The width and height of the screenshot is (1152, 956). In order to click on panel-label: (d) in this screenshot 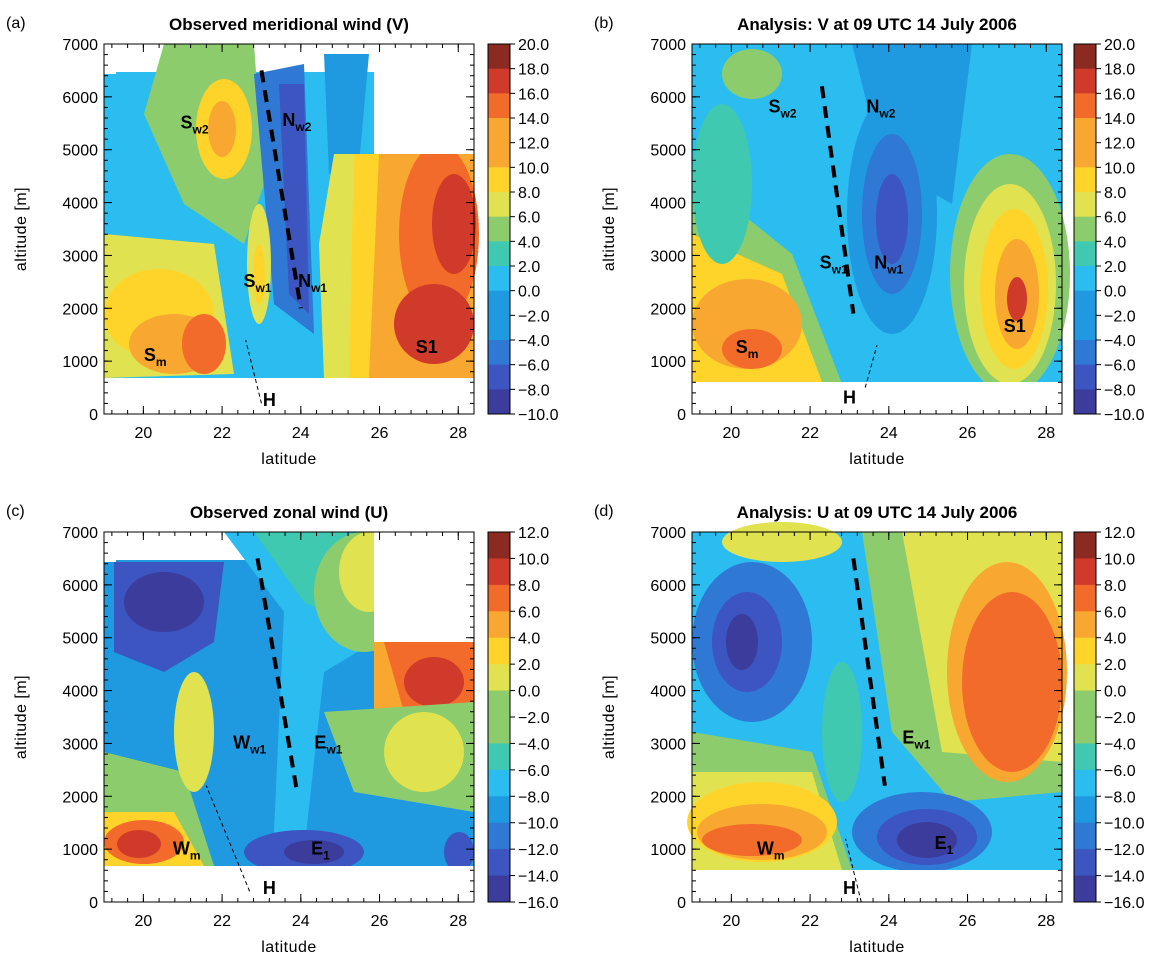, I will do `click(604, 511)`.